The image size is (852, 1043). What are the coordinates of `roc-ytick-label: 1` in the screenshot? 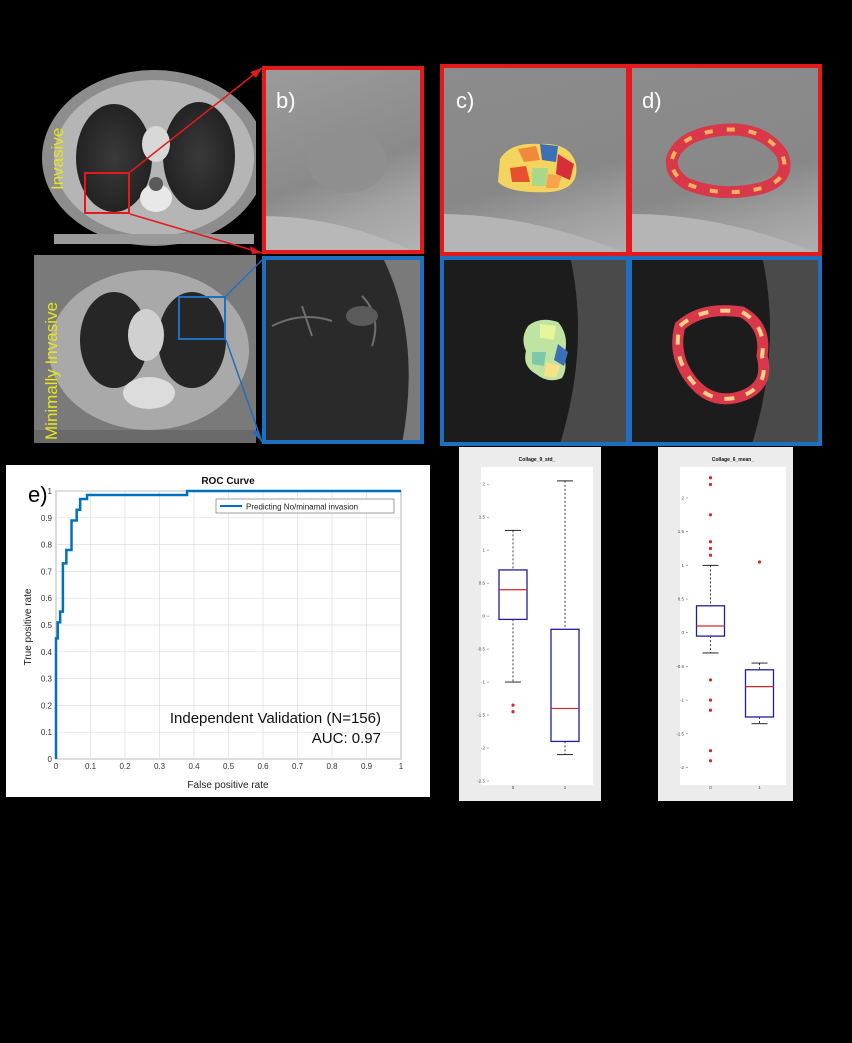 It's located at (50, 491).